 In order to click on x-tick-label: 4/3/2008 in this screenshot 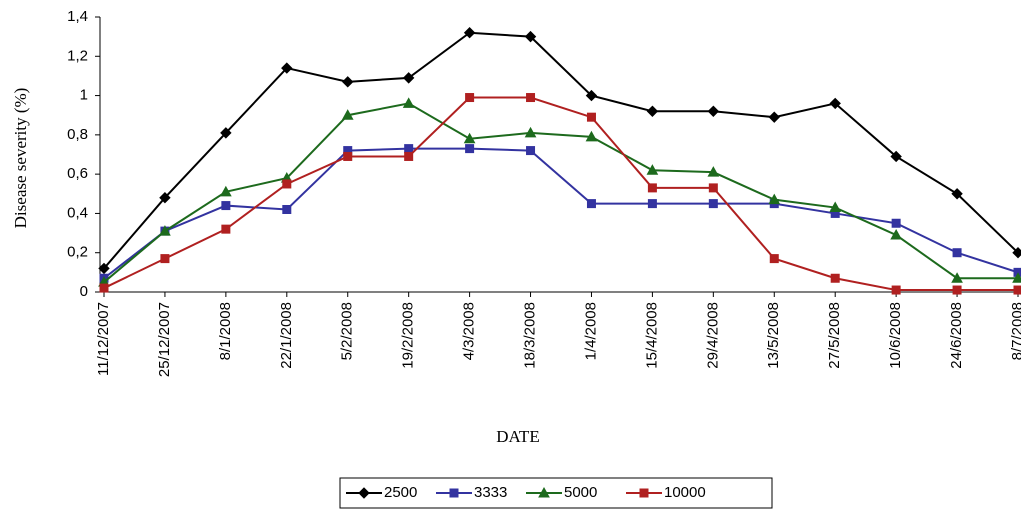, I will do `click(469, 331)`.